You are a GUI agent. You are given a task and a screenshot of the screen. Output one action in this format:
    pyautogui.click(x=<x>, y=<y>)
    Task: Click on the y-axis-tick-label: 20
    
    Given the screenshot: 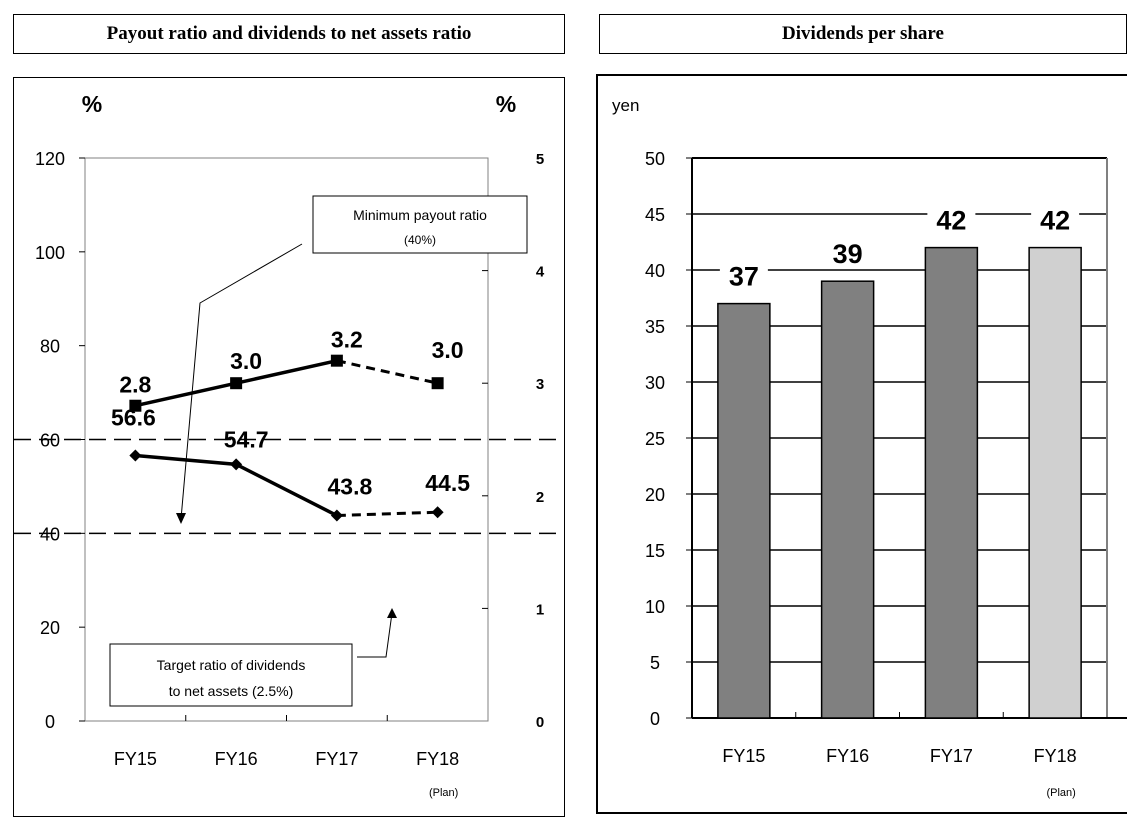 What is the action you would take?
    pyautogui.click(x=655, y=495)
    